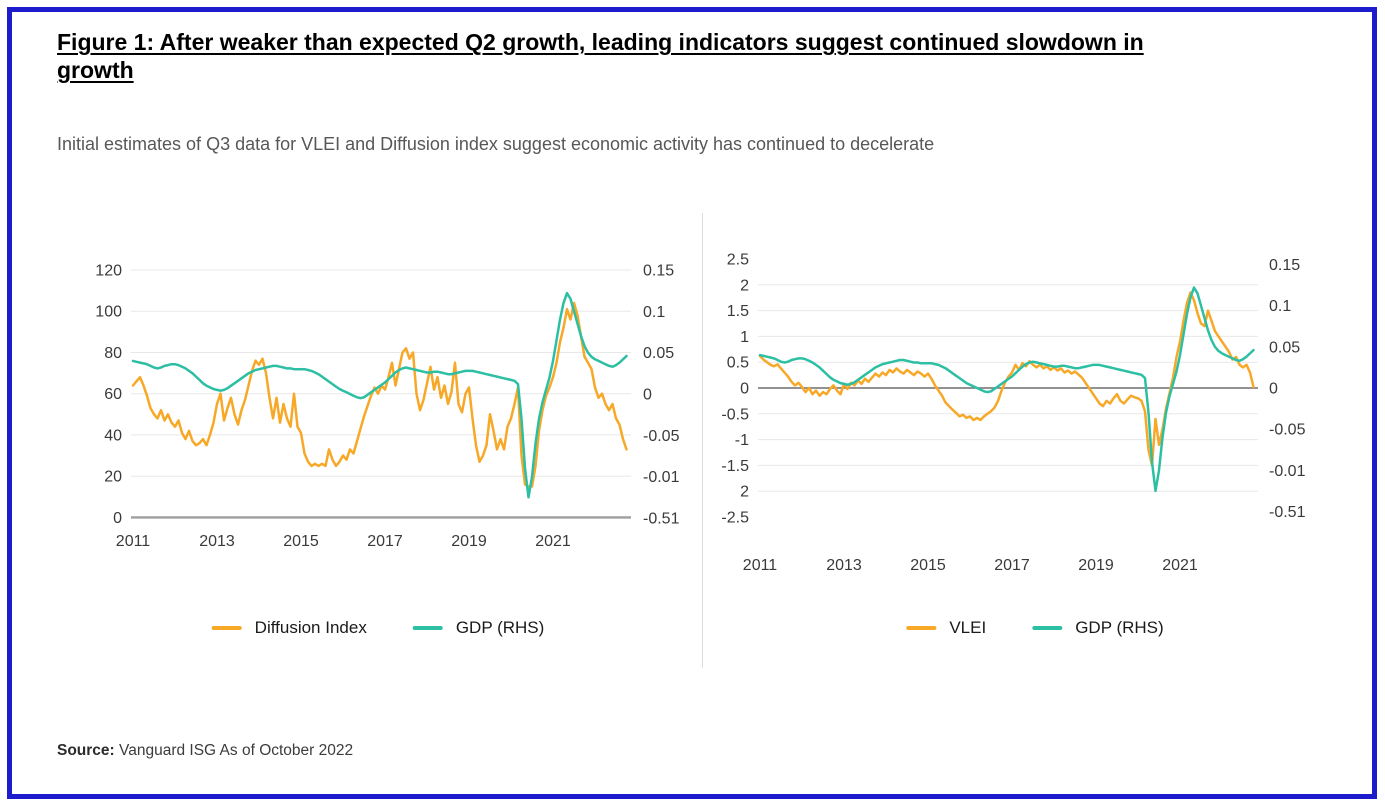 Image resolution: width=1385 pixels, height=807 pixels. I want to click on left-axis-tick-label: 120, so click(108, 271).